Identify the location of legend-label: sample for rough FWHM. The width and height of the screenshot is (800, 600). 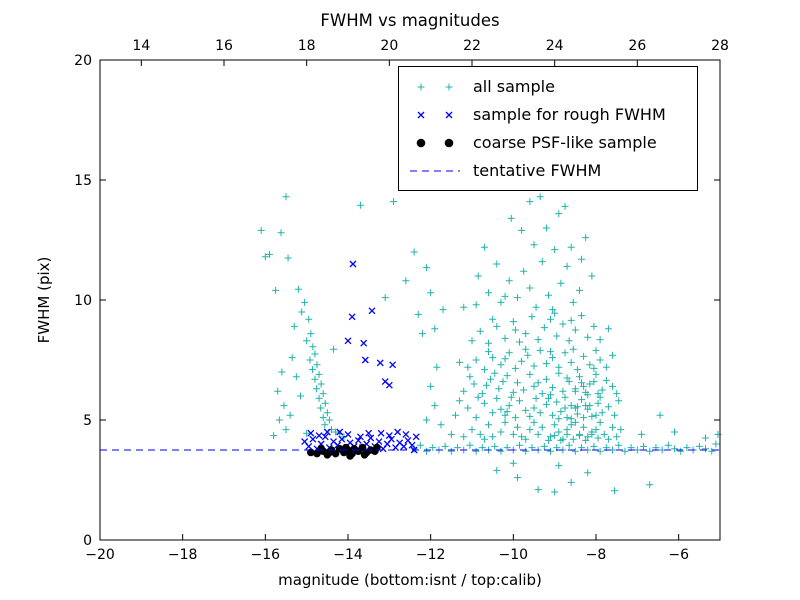
(569, 114).